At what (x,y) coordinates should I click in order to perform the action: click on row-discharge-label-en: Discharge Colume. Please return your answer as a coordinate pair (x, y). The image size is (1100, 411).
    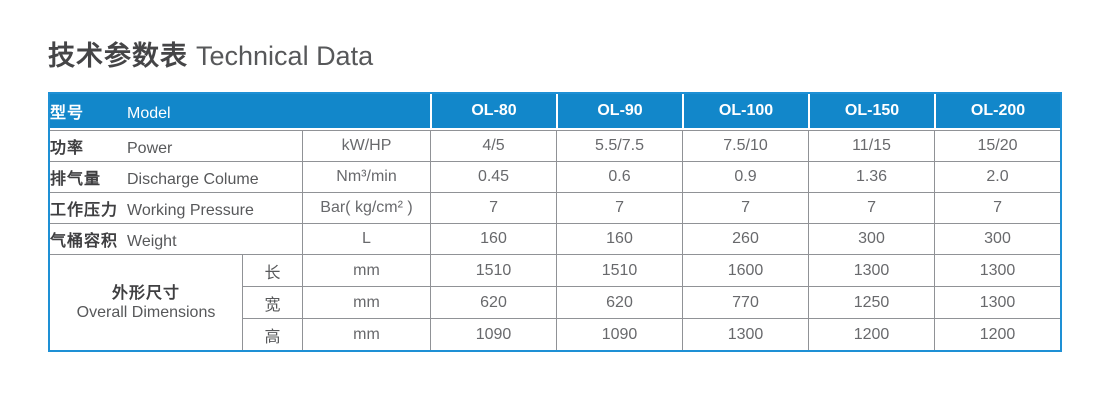
    Looking at the image, I should click on (193, 179).